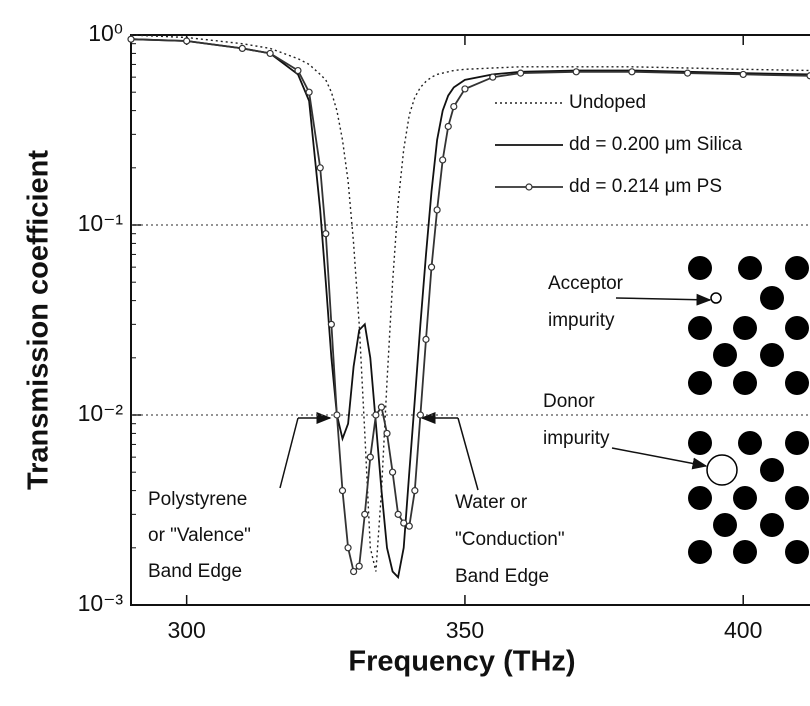 Image resolution: width=810 pixels, height=706 pixels. Describe the element at coordinates (656, 144) in the screenshot. I see `legend-label: dd = 0.200 μm Silica` at that location.